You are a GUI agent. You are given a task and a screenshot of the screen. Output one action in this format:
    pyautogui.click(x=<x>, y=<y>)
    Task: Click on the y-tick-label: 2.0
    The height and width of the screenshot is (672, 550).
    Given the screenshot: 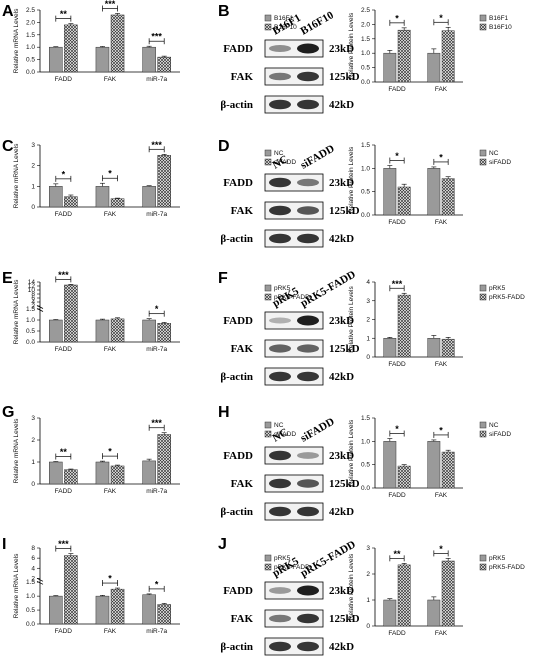 What is the action you would take?
    pyautogui.click(x=30, y=22)
    